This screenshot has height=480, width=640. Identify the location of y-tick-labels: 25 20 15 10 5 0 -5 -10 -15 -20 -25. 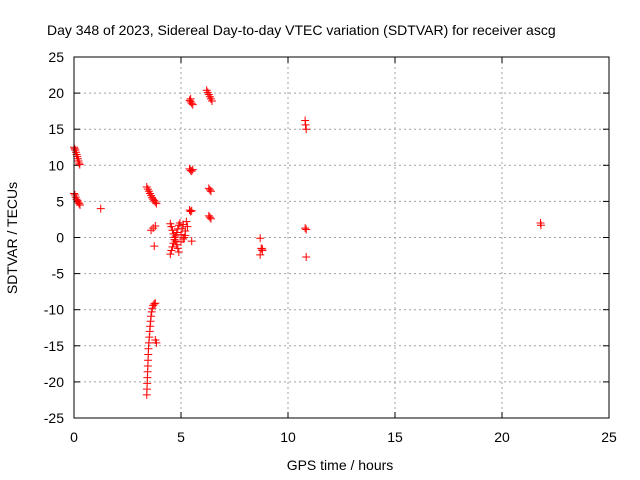
(54, 237).